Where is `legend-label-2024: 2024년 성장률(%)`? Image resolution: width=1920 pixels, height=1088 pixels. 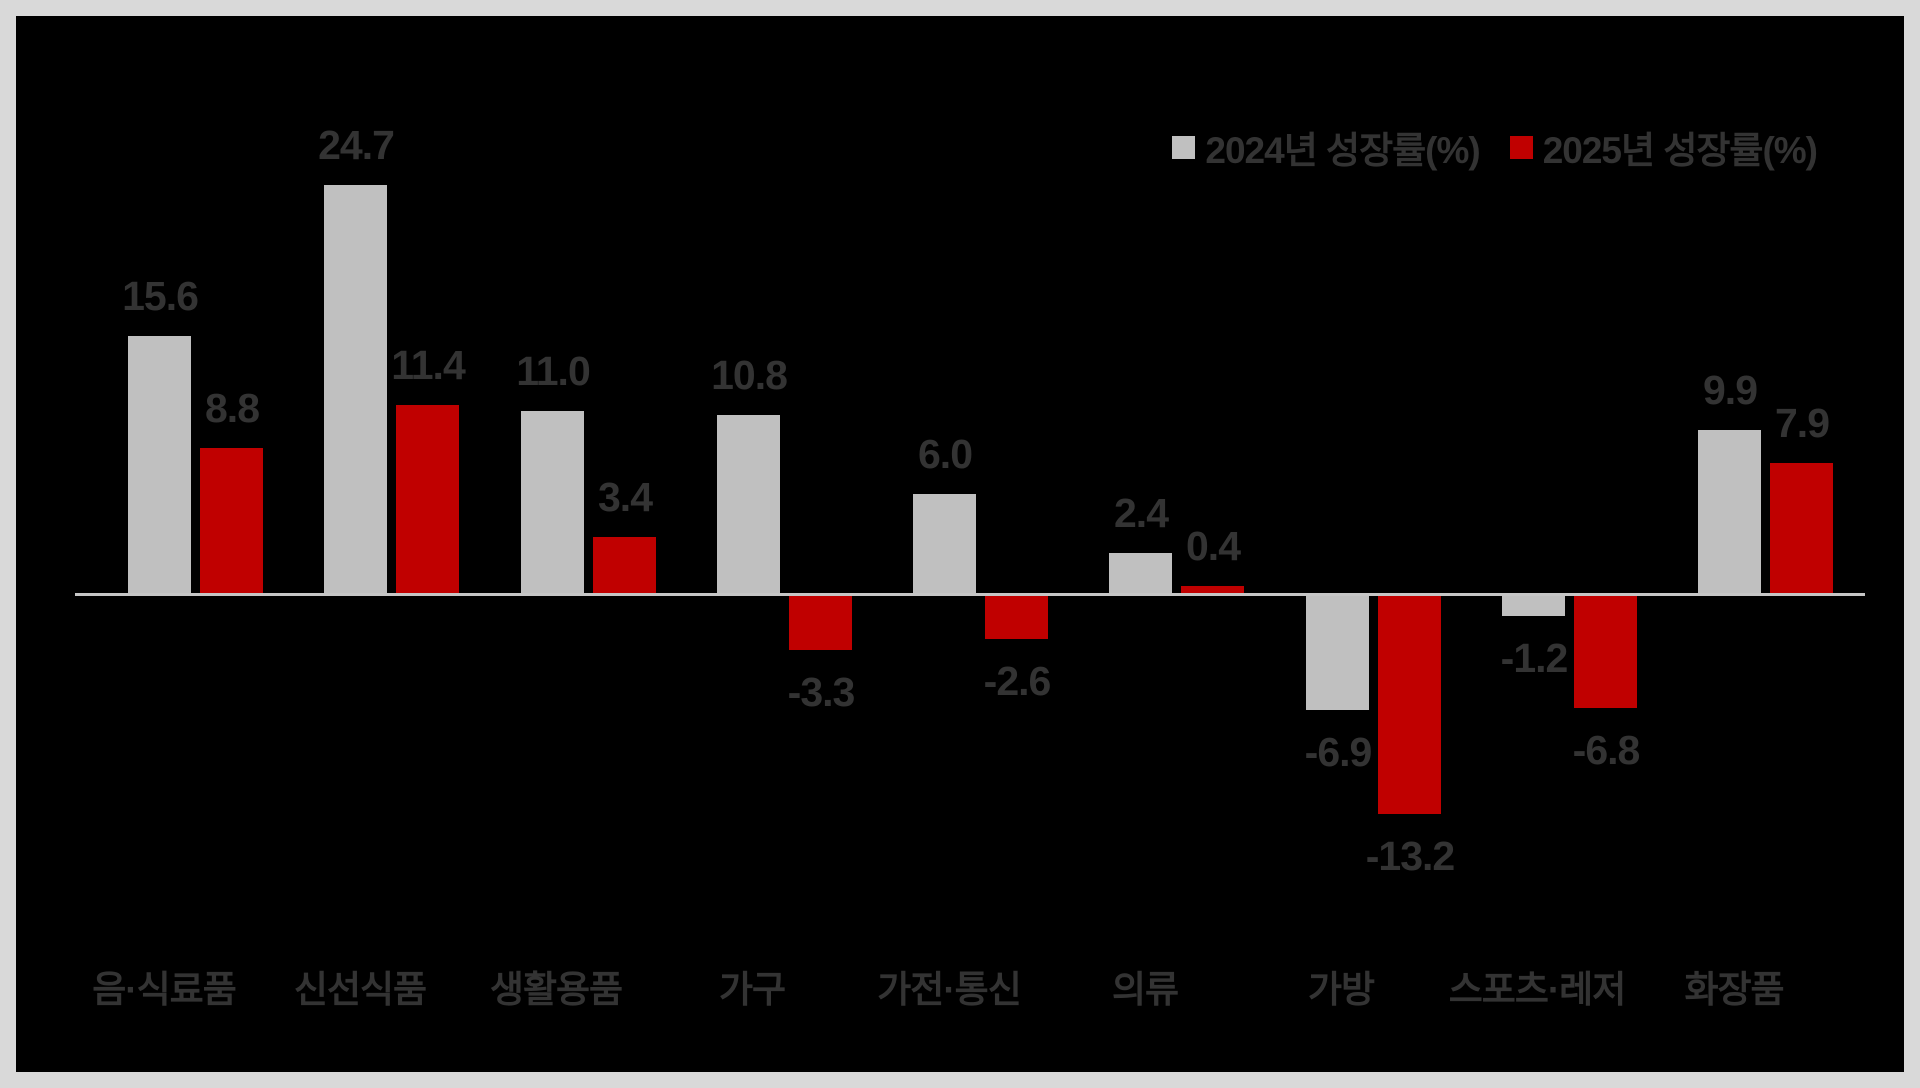
legend-label-2024: 2024년 성장률(%) is located at coordinates (1342, 150).